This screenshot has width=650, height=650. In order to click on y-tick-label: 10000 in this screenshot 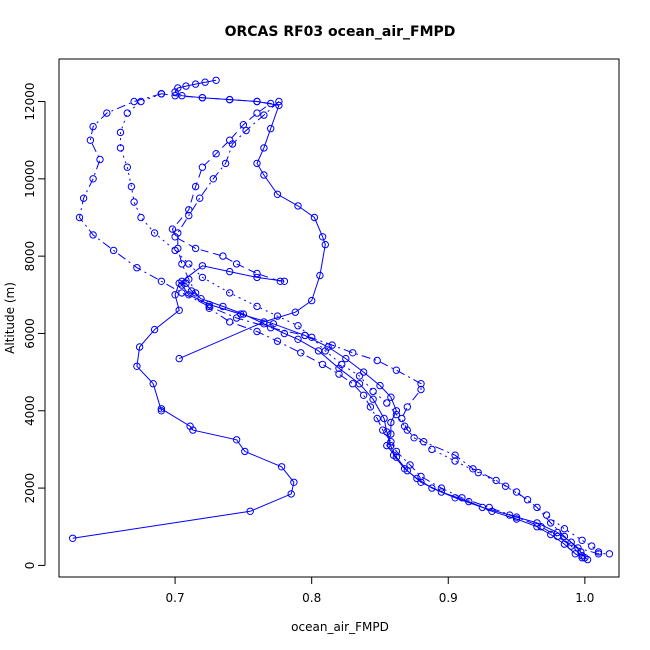, I will do `click(30, 179)`.